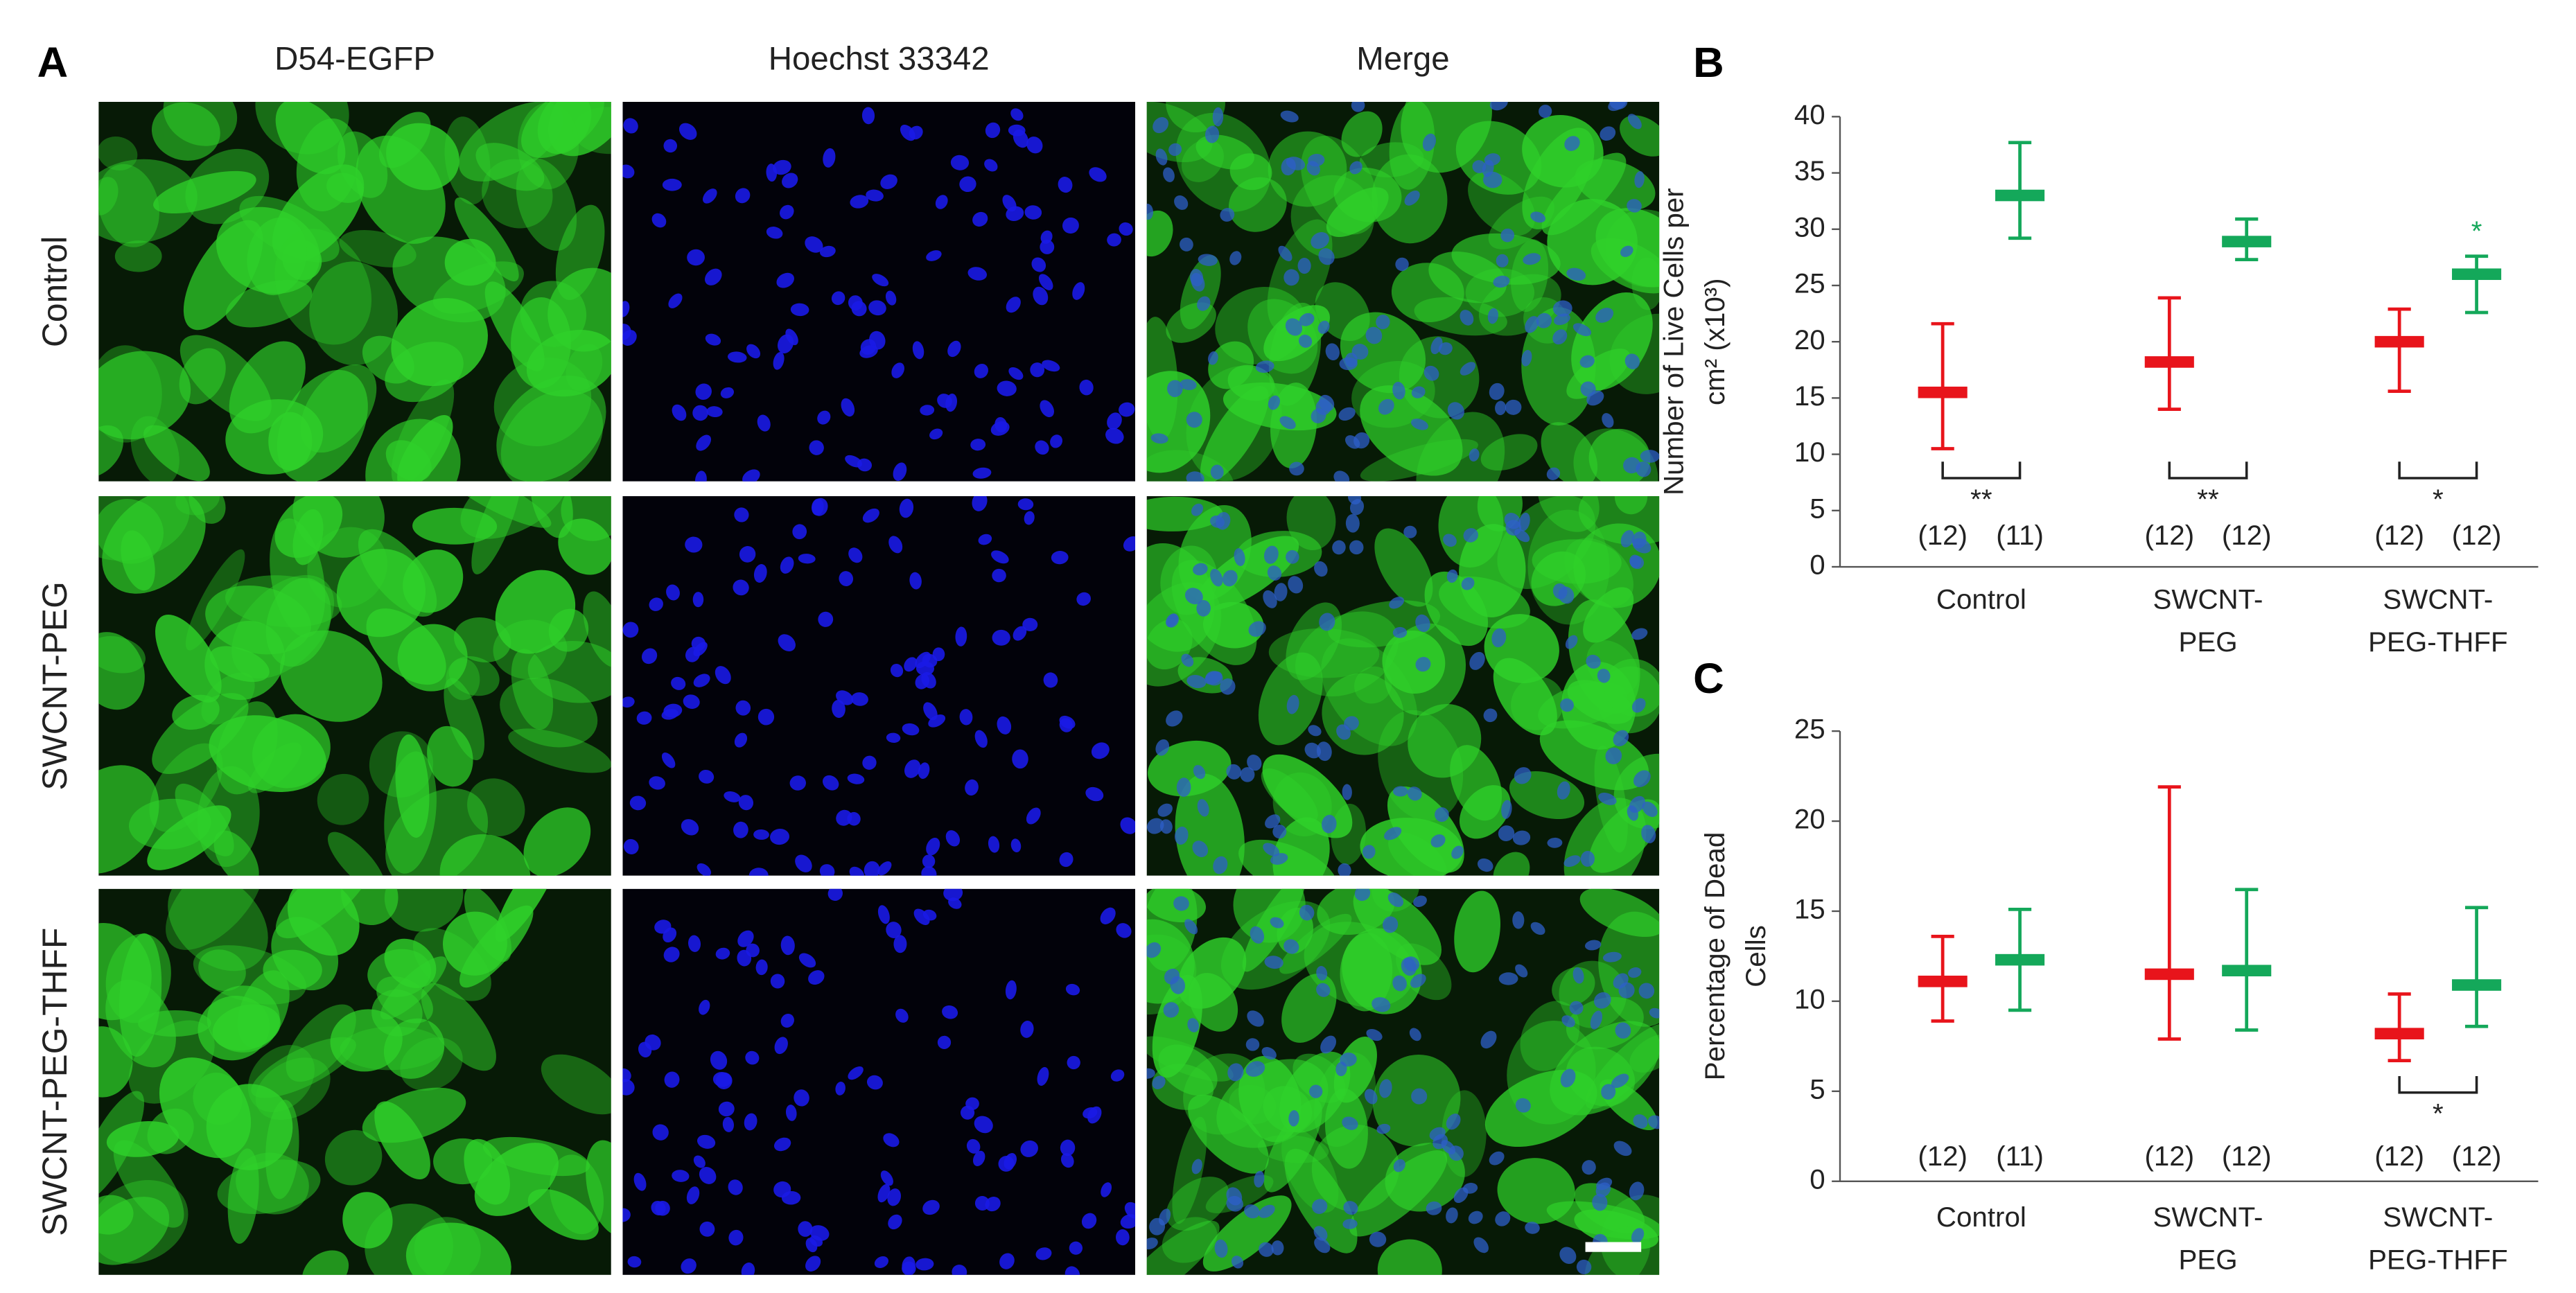  Describe the element at coordinates (2020, 535) in the screenshot. I see `n-label: (11)` at that location.